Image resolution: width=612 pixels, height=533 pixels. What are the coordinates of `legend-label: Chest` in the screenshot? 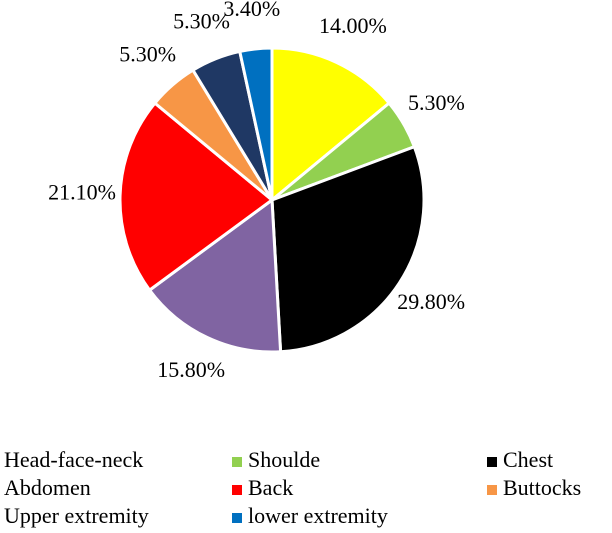 It's located at (528, 459).